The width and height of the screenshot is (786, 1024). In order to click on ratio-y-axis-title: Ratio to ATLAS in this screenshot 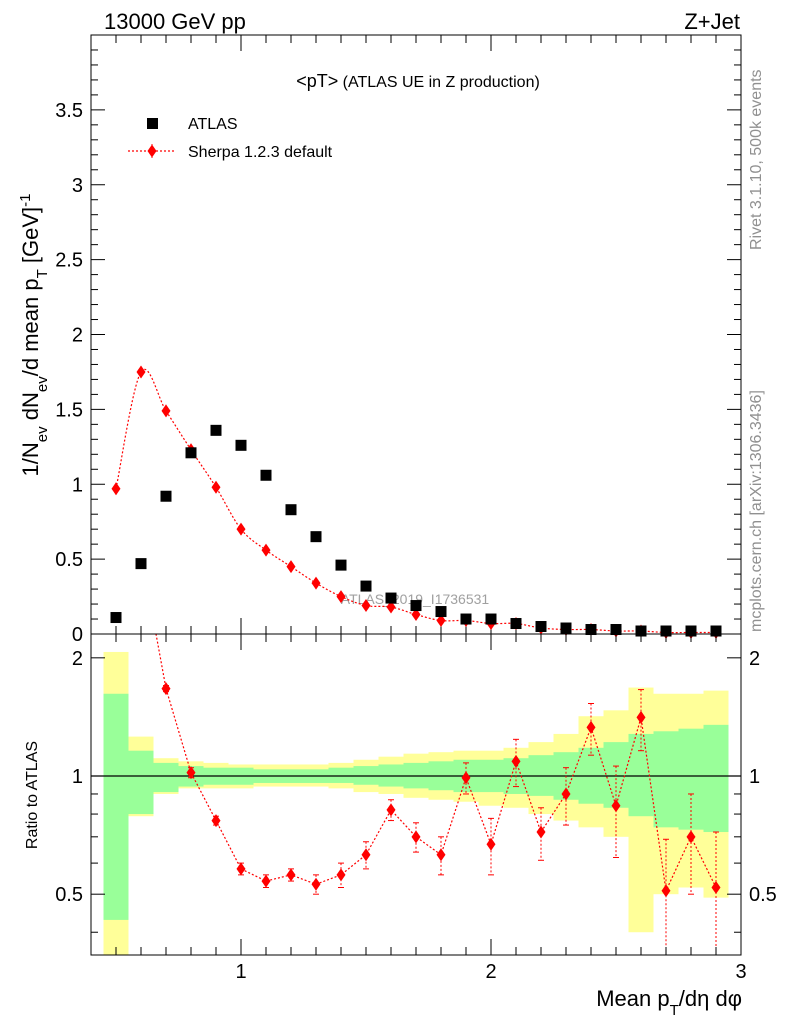, I will do `click(32, 795)`.